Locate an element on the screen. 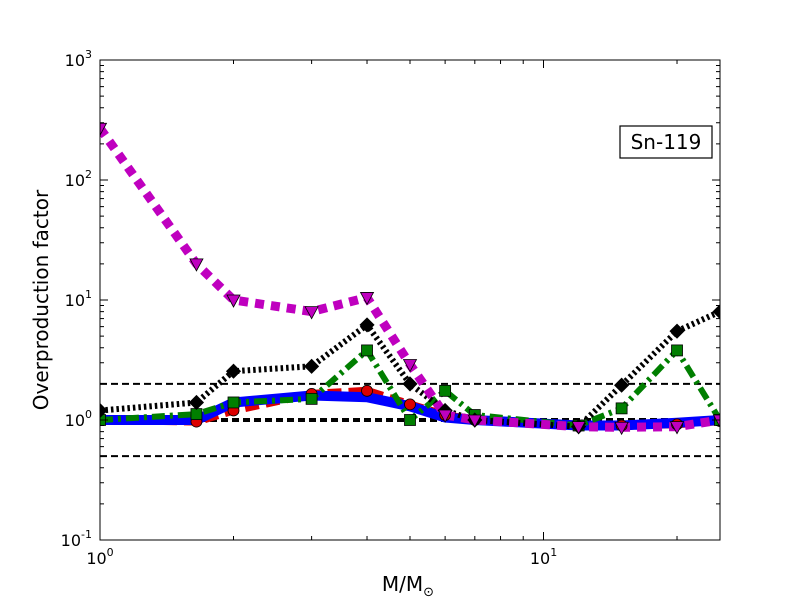 The image size is (800, 600). annotation-frame is located at coordinates (666, 142).